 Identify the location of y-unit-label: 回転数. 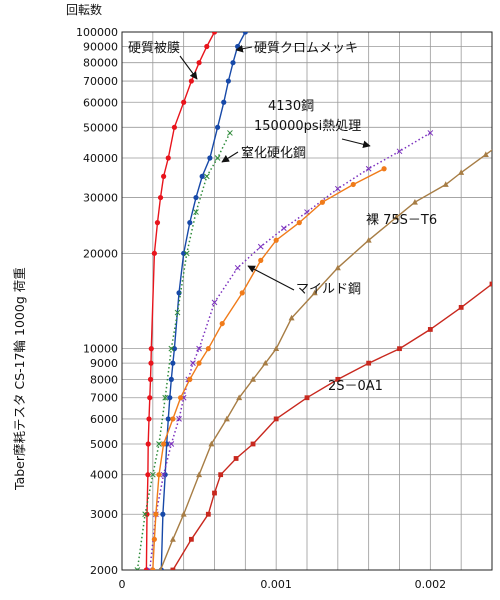
(84, 9).